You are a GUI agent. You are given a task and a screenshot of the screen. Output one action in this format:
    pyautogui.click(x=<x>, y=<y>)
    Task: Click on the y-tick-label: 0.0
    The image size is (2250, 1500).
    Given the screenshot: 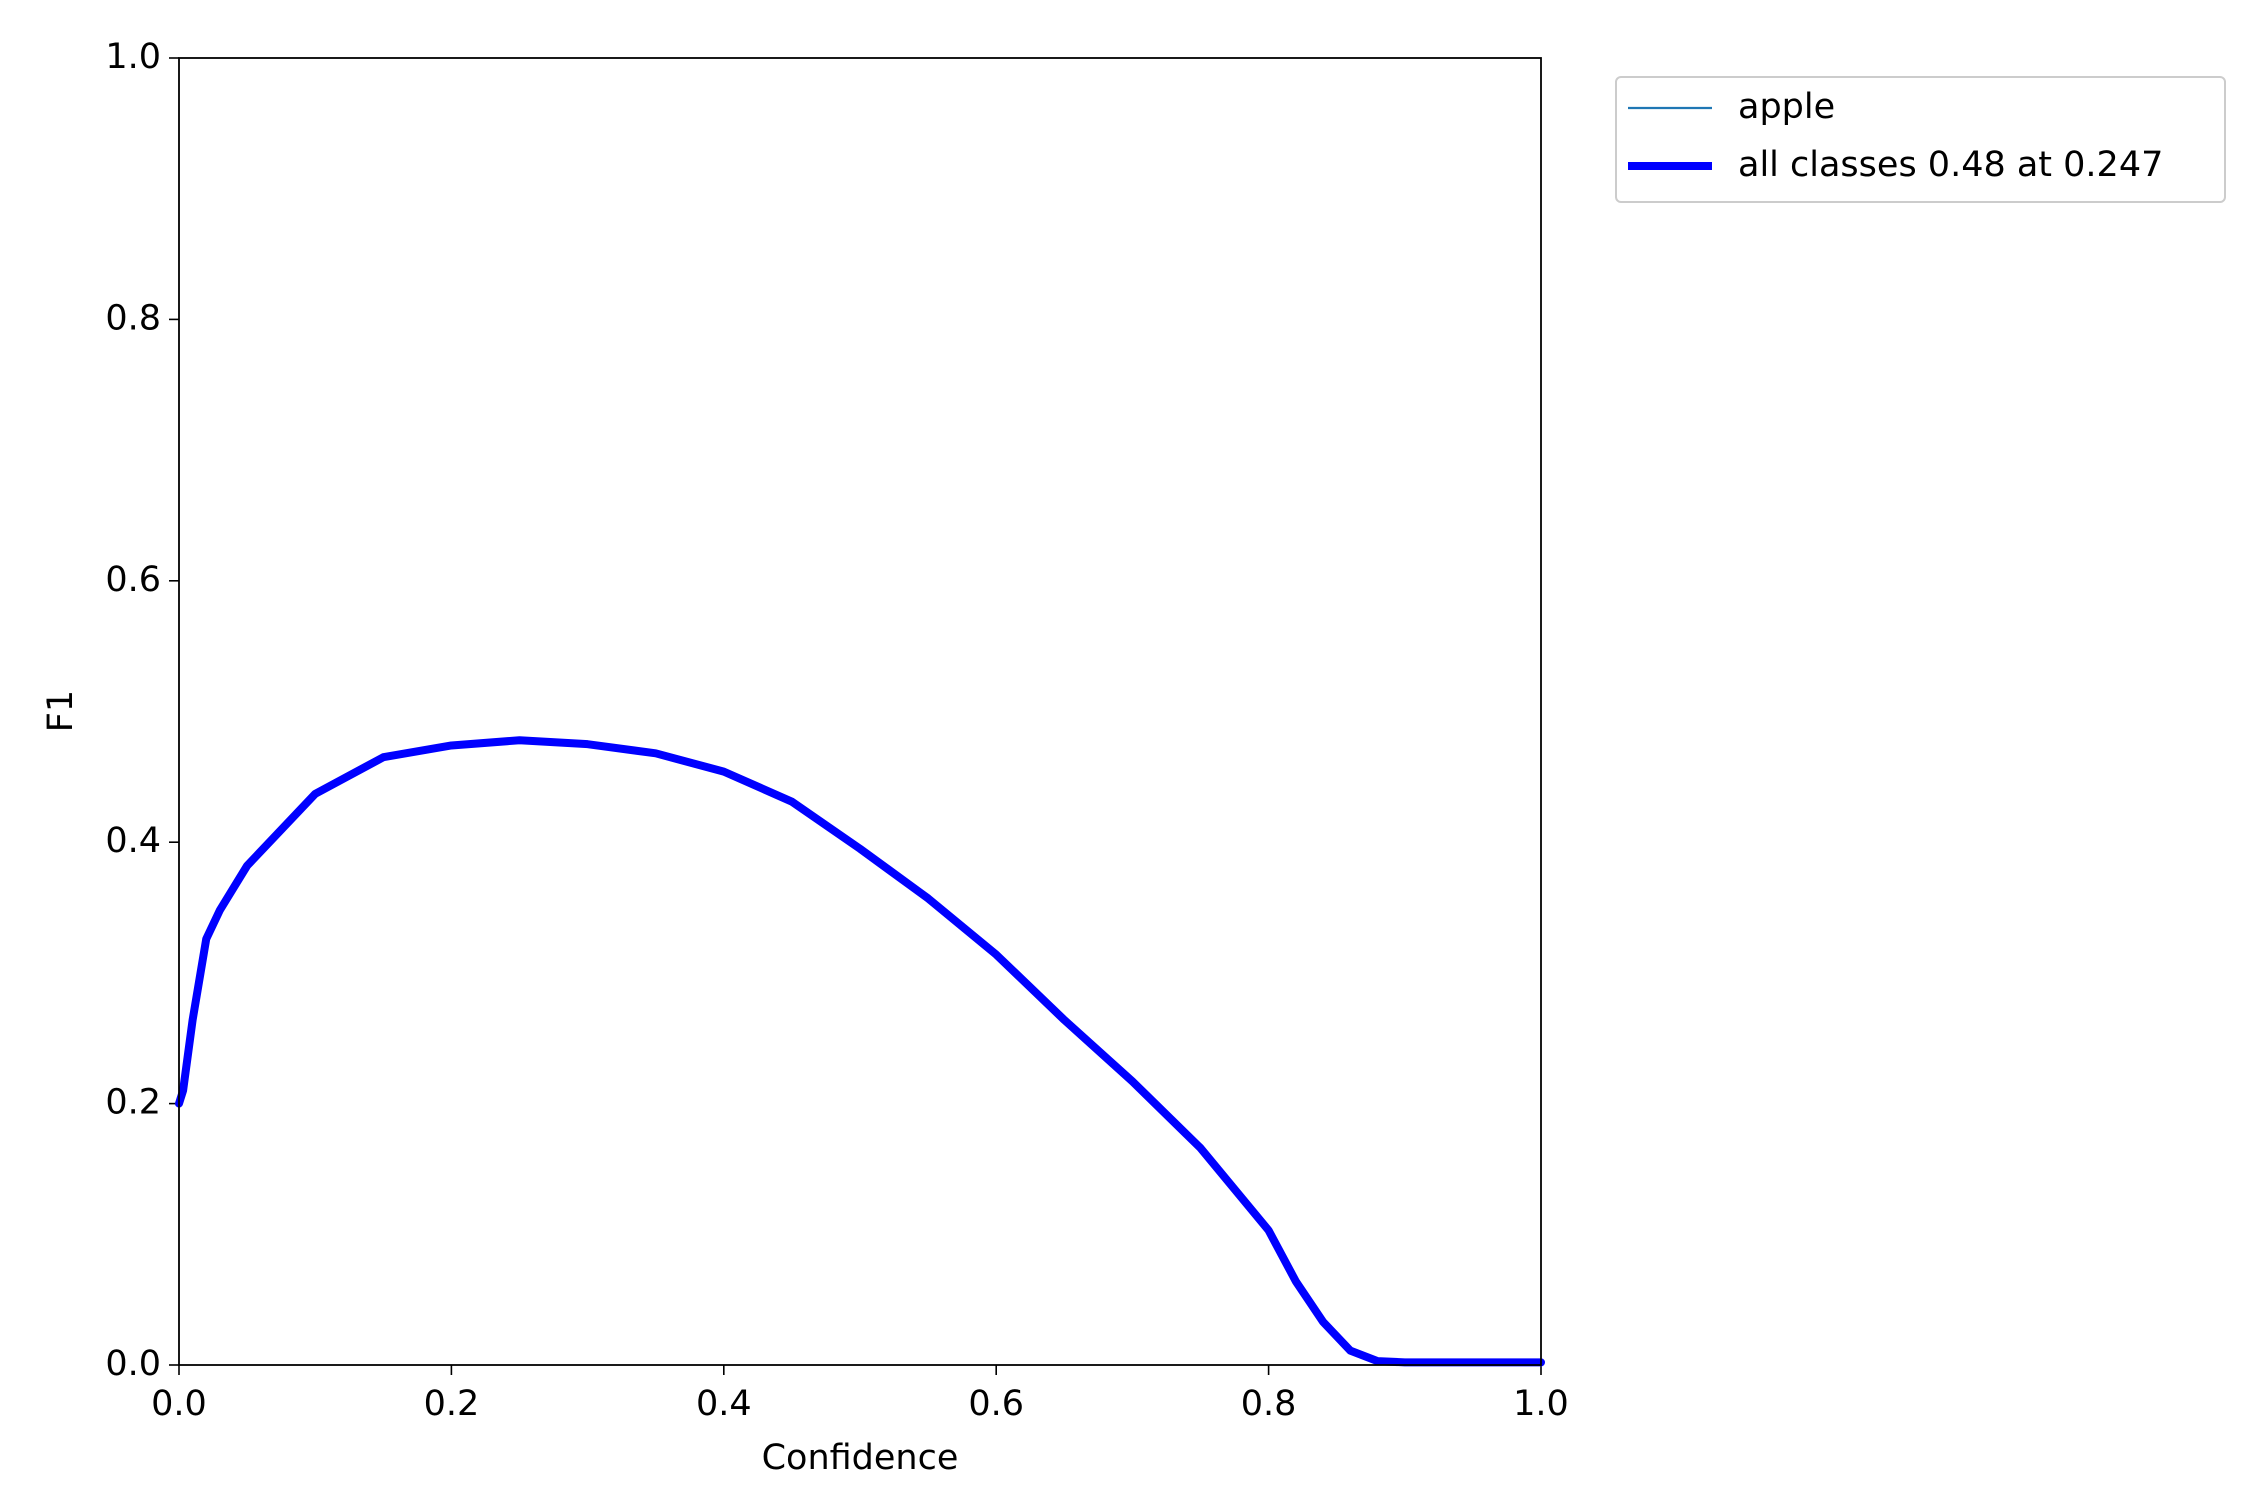 What is the action you would take?
    pyautogui.click(x=133, y=1364)
    